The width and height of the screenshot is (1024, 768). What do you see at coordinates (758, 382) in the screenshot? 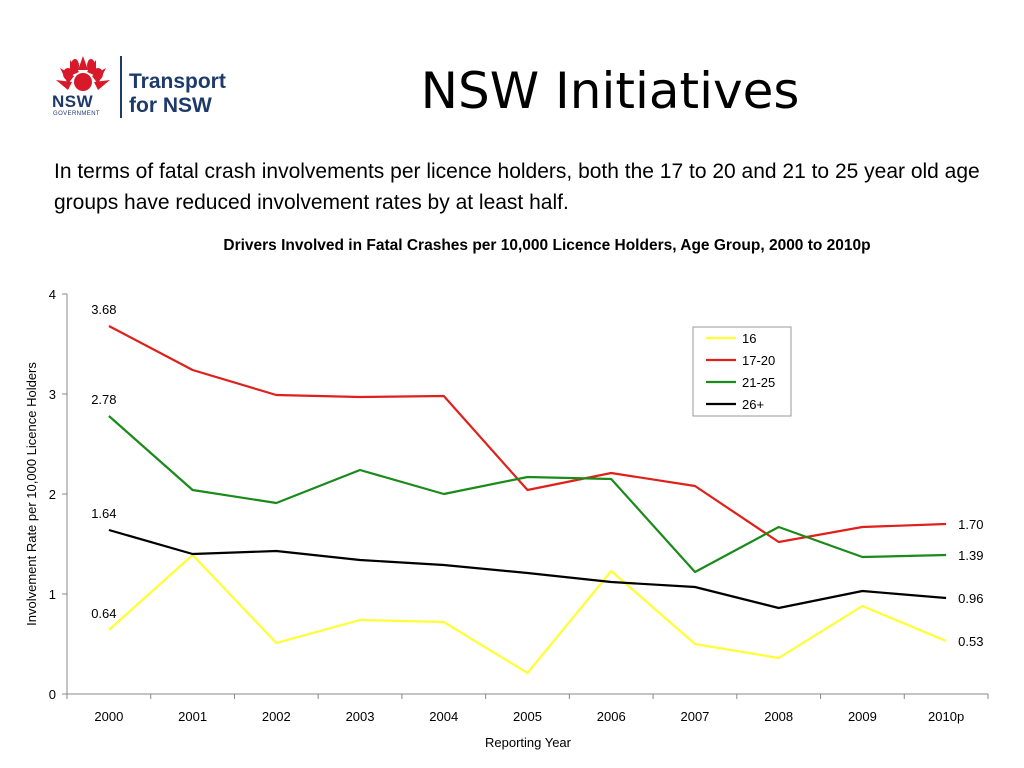
I see `legend-label-21-25: 21-25` at bounding box center [758, 382].